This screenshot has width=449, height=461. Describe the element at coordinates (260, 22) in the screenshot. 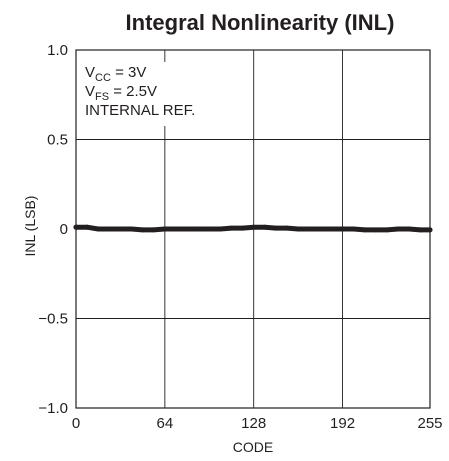

I see `chart-title: Integral Nonlinearity (INL)` at that location.